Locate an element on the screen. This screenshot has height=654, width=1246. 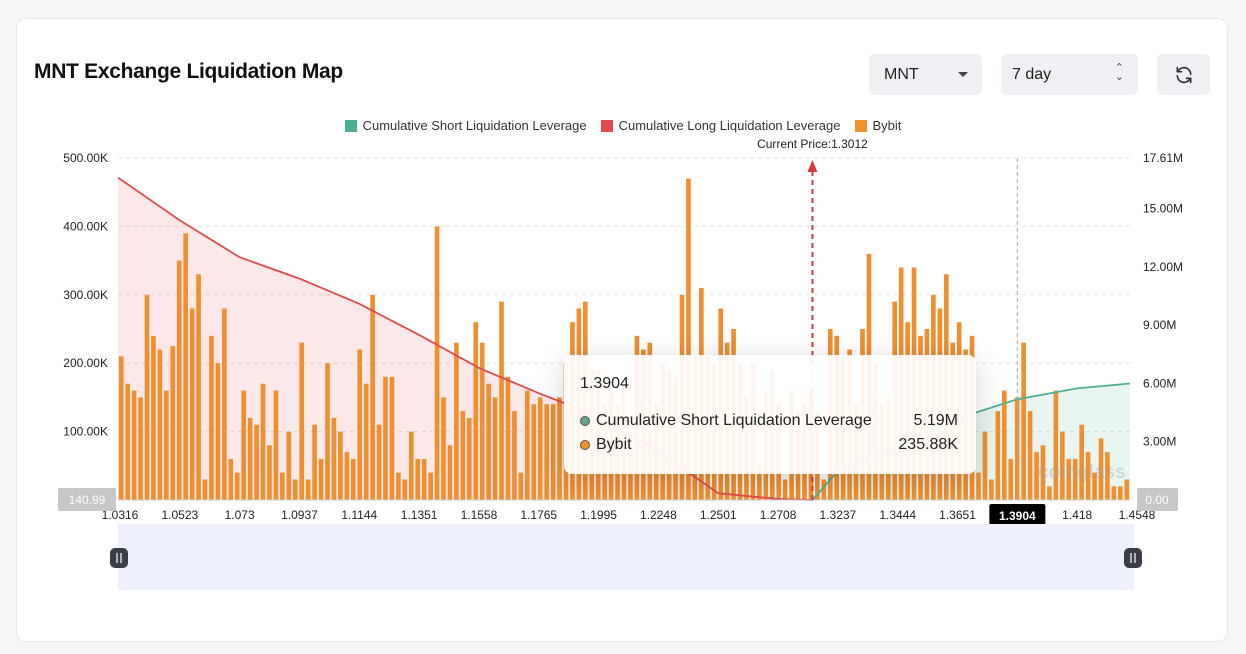
y-left-min-box is located at coordinates (87, 499).